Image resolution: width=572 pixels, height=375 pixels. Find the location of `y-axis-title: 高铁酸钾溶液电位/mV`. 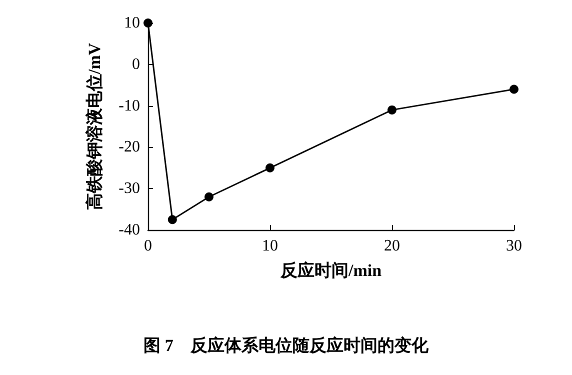

y-axis-title: 高铁酸钾溶液电位/mV is located at coordinates (94, 126).